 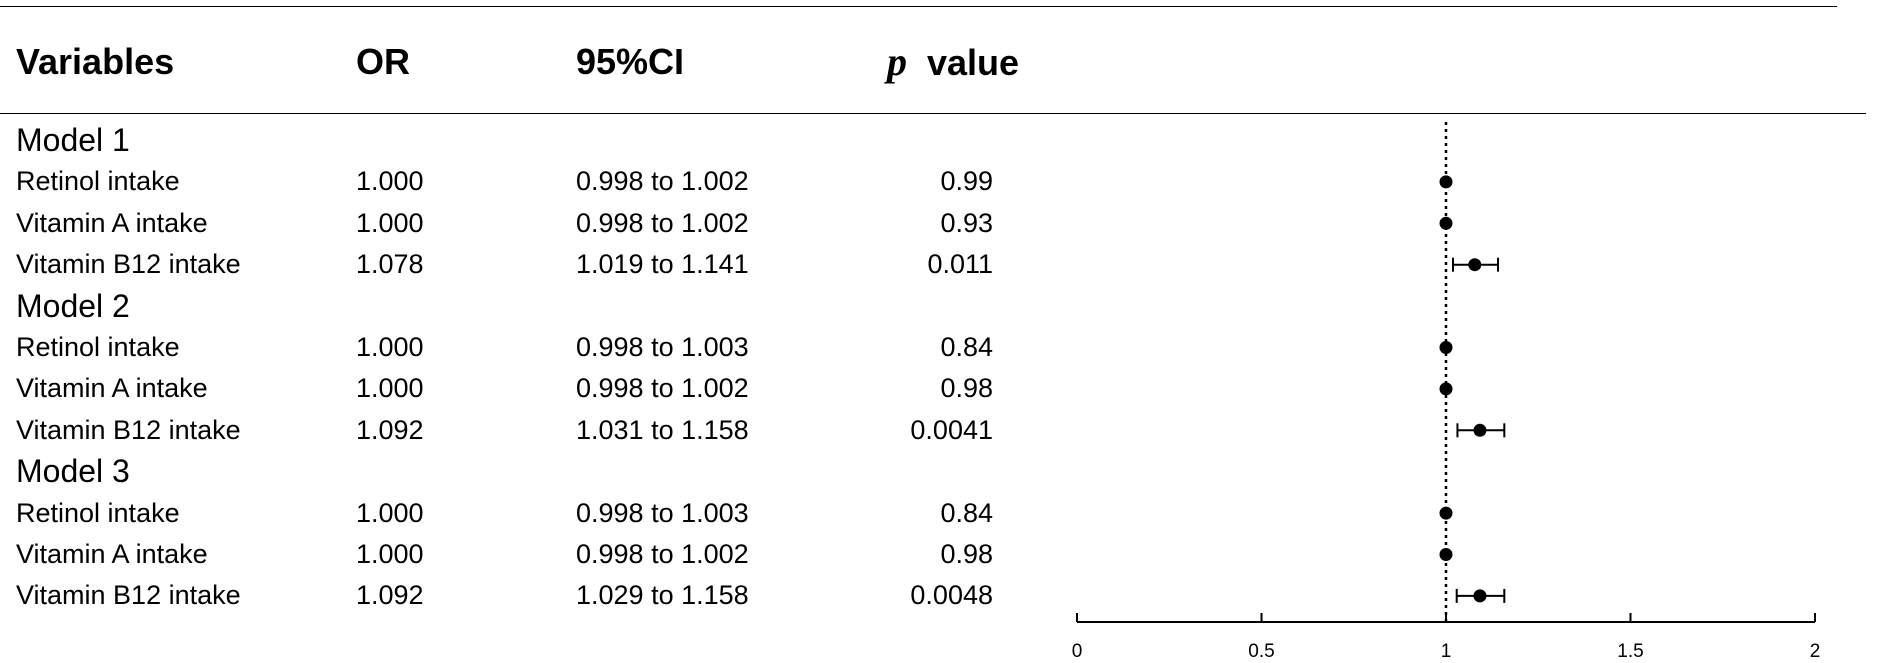 What do you see at coordinates (951, 429) in the screenshot?
I see `p-value-cell: 0.0041` at bounding box center [951, 429].